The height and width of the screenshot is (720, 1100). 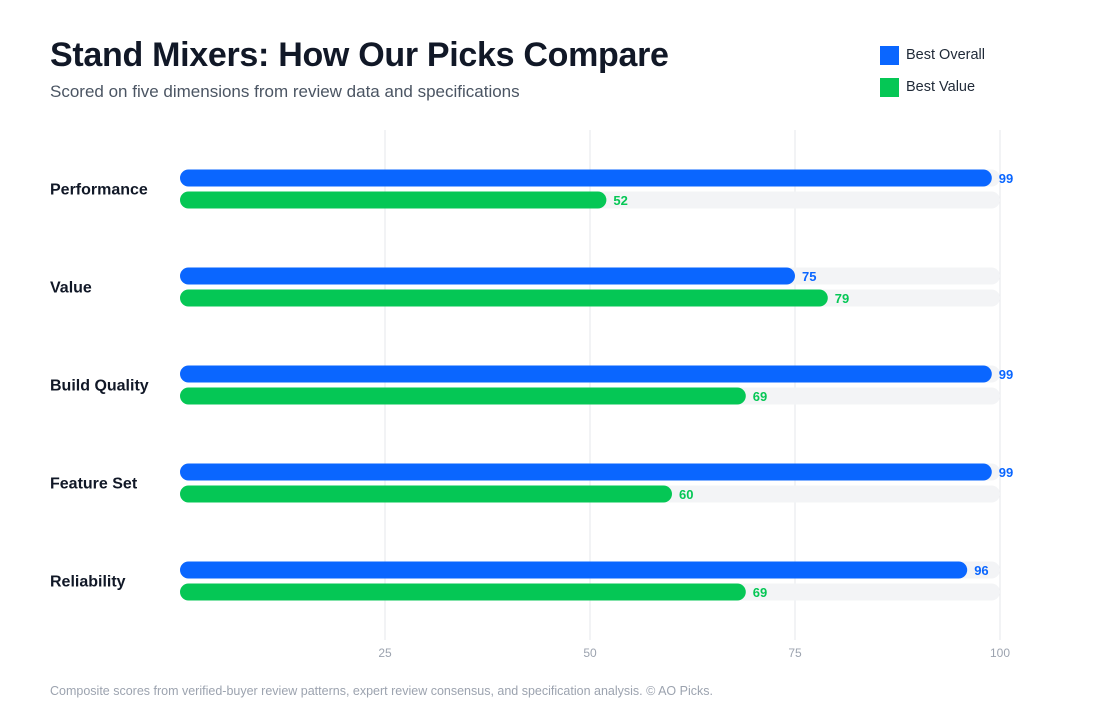 I want to click on data-label: 52, so click(x=620, y=200).